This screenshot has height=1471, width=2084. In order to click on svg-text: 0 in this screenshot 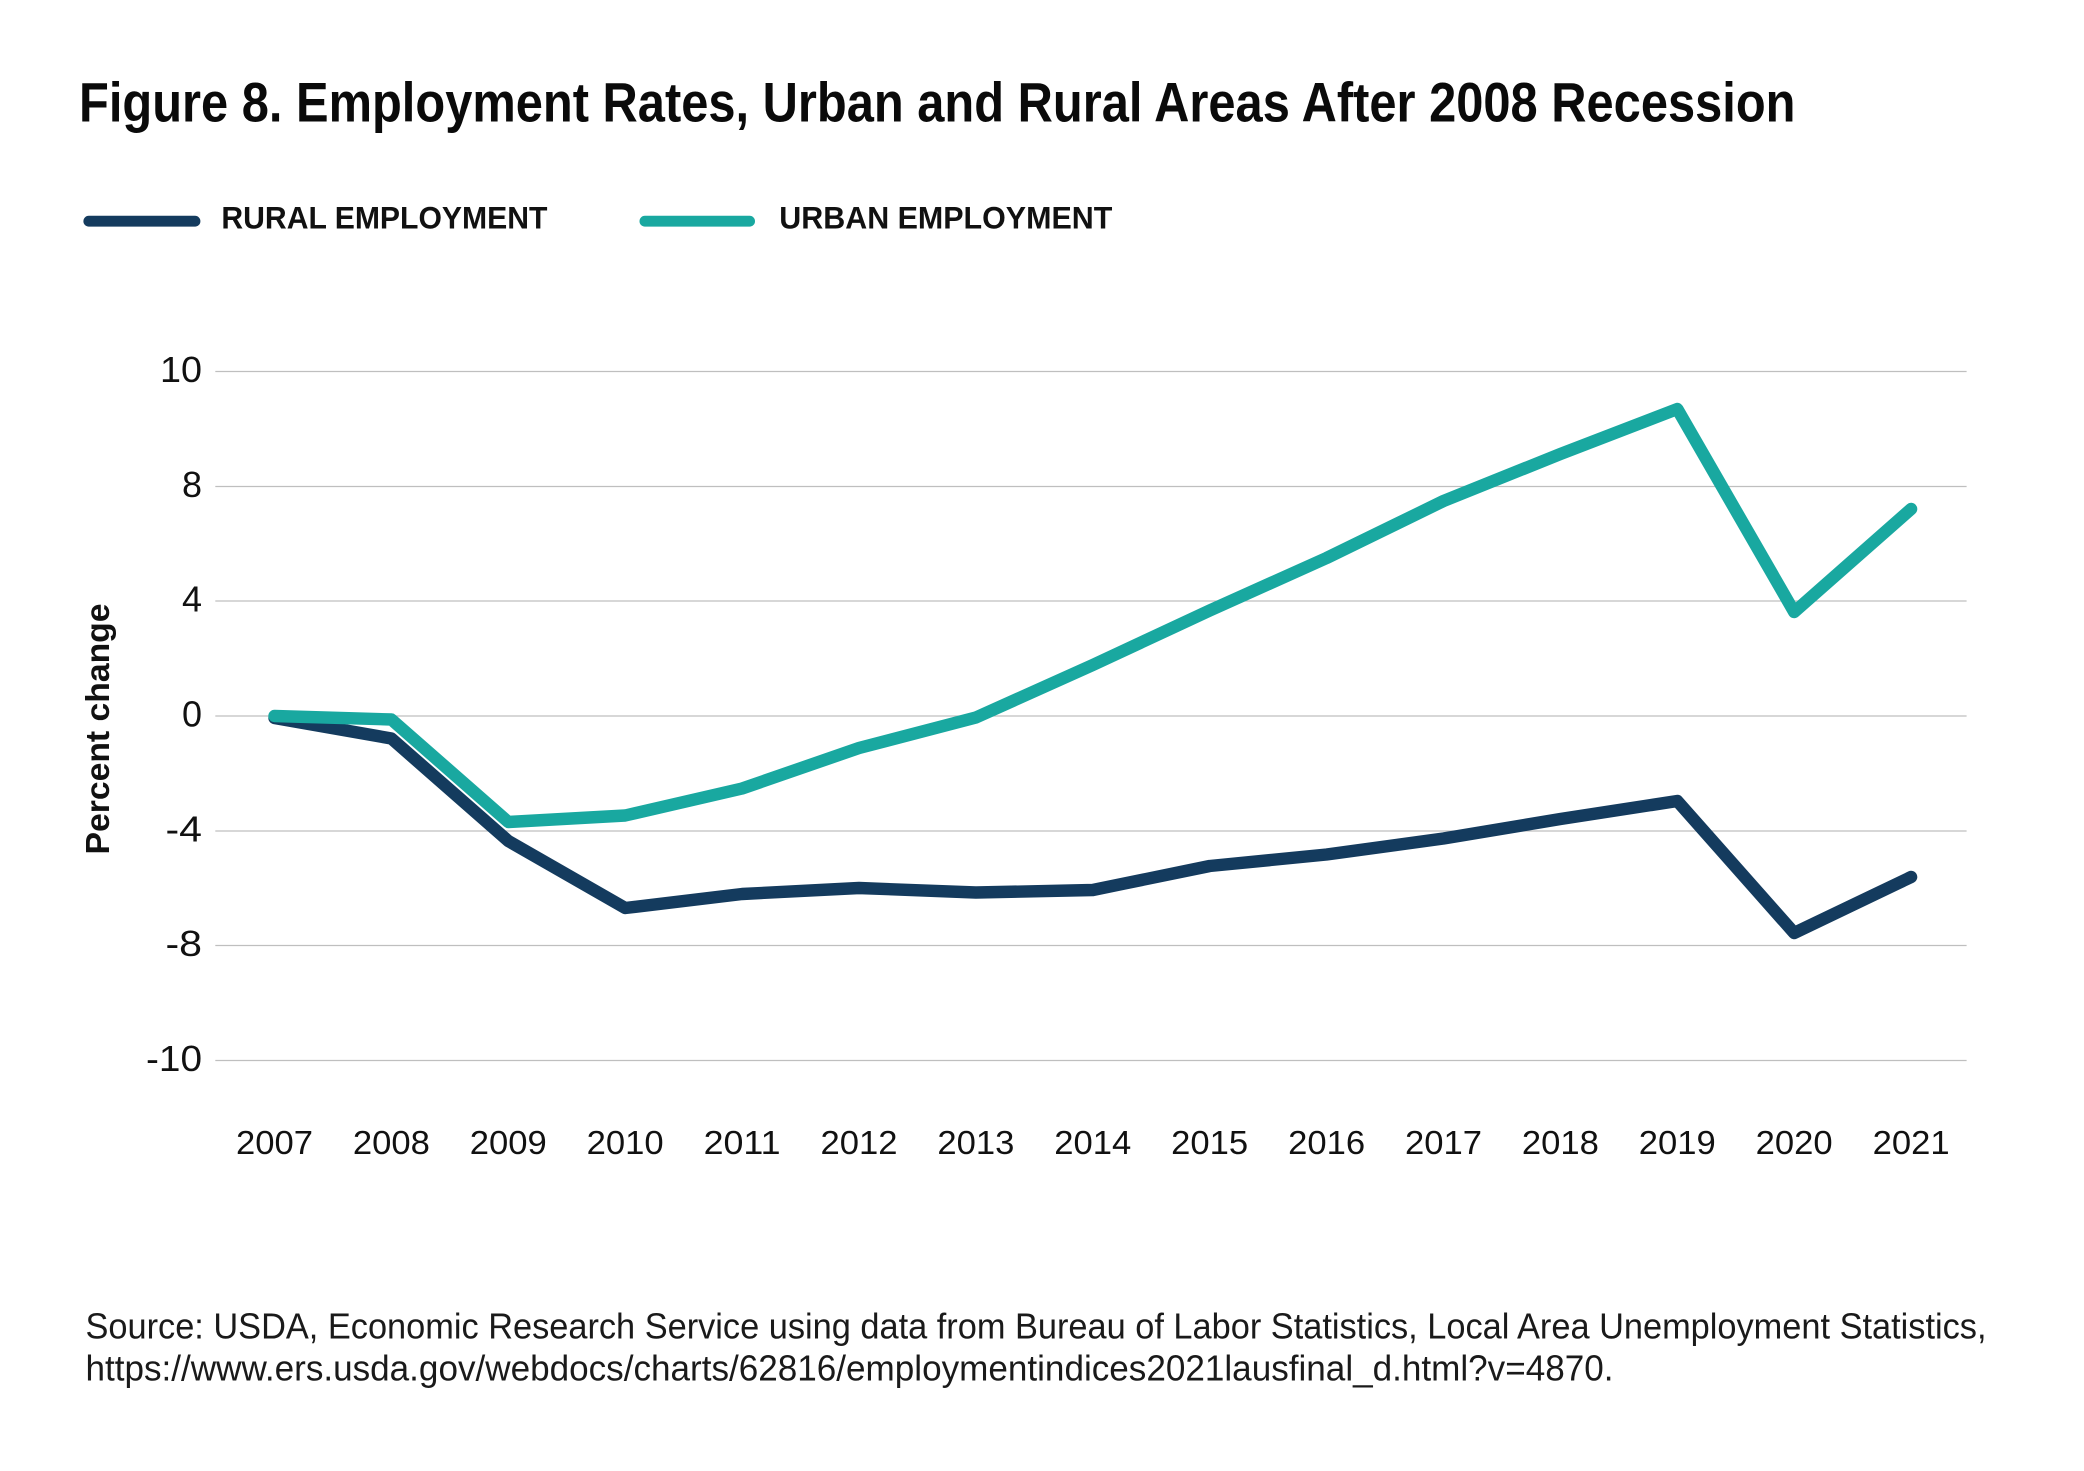, I will do `click(192, 714)`.